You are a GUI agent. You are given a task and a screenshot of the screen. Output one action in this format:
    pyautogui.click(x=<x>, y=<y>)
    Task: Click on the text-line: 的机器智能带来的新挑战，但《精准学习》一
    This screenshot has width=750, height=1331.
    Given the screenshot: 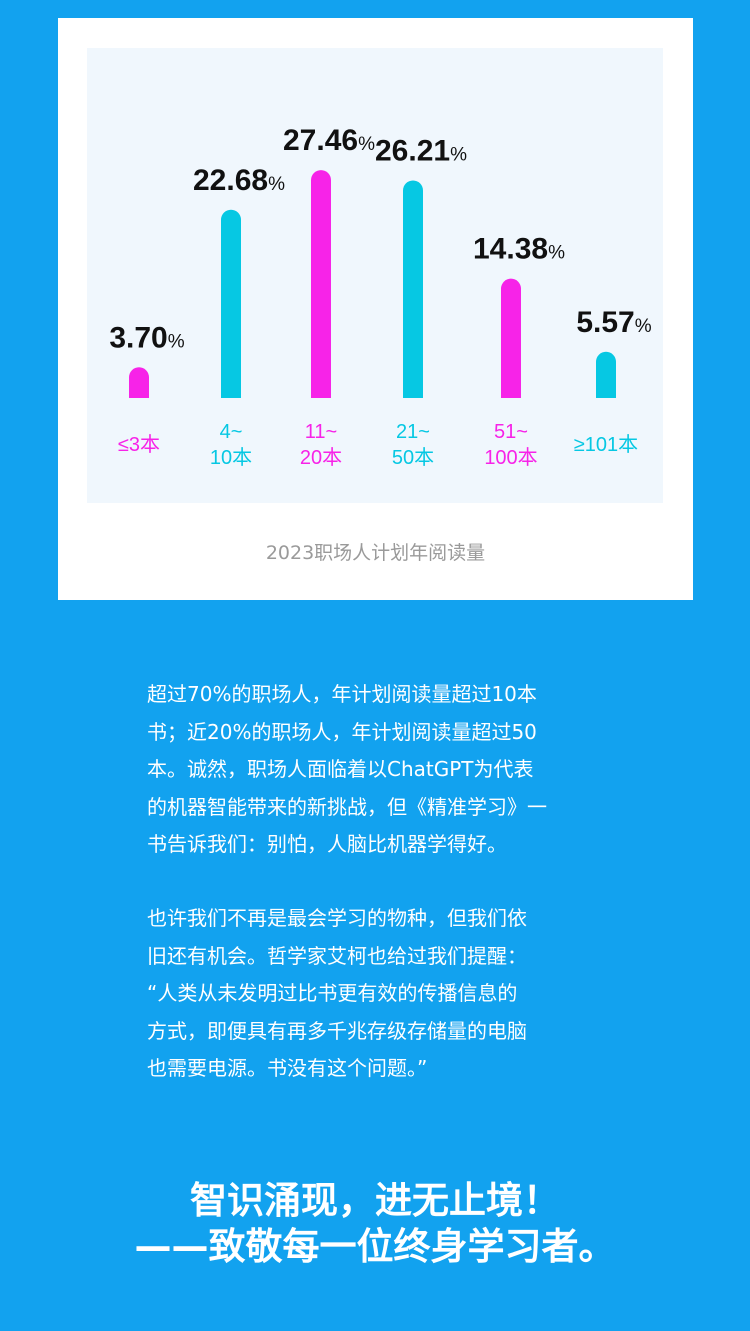 What is the action you would take?
    pyautogui.click(x=347, y=806)
    